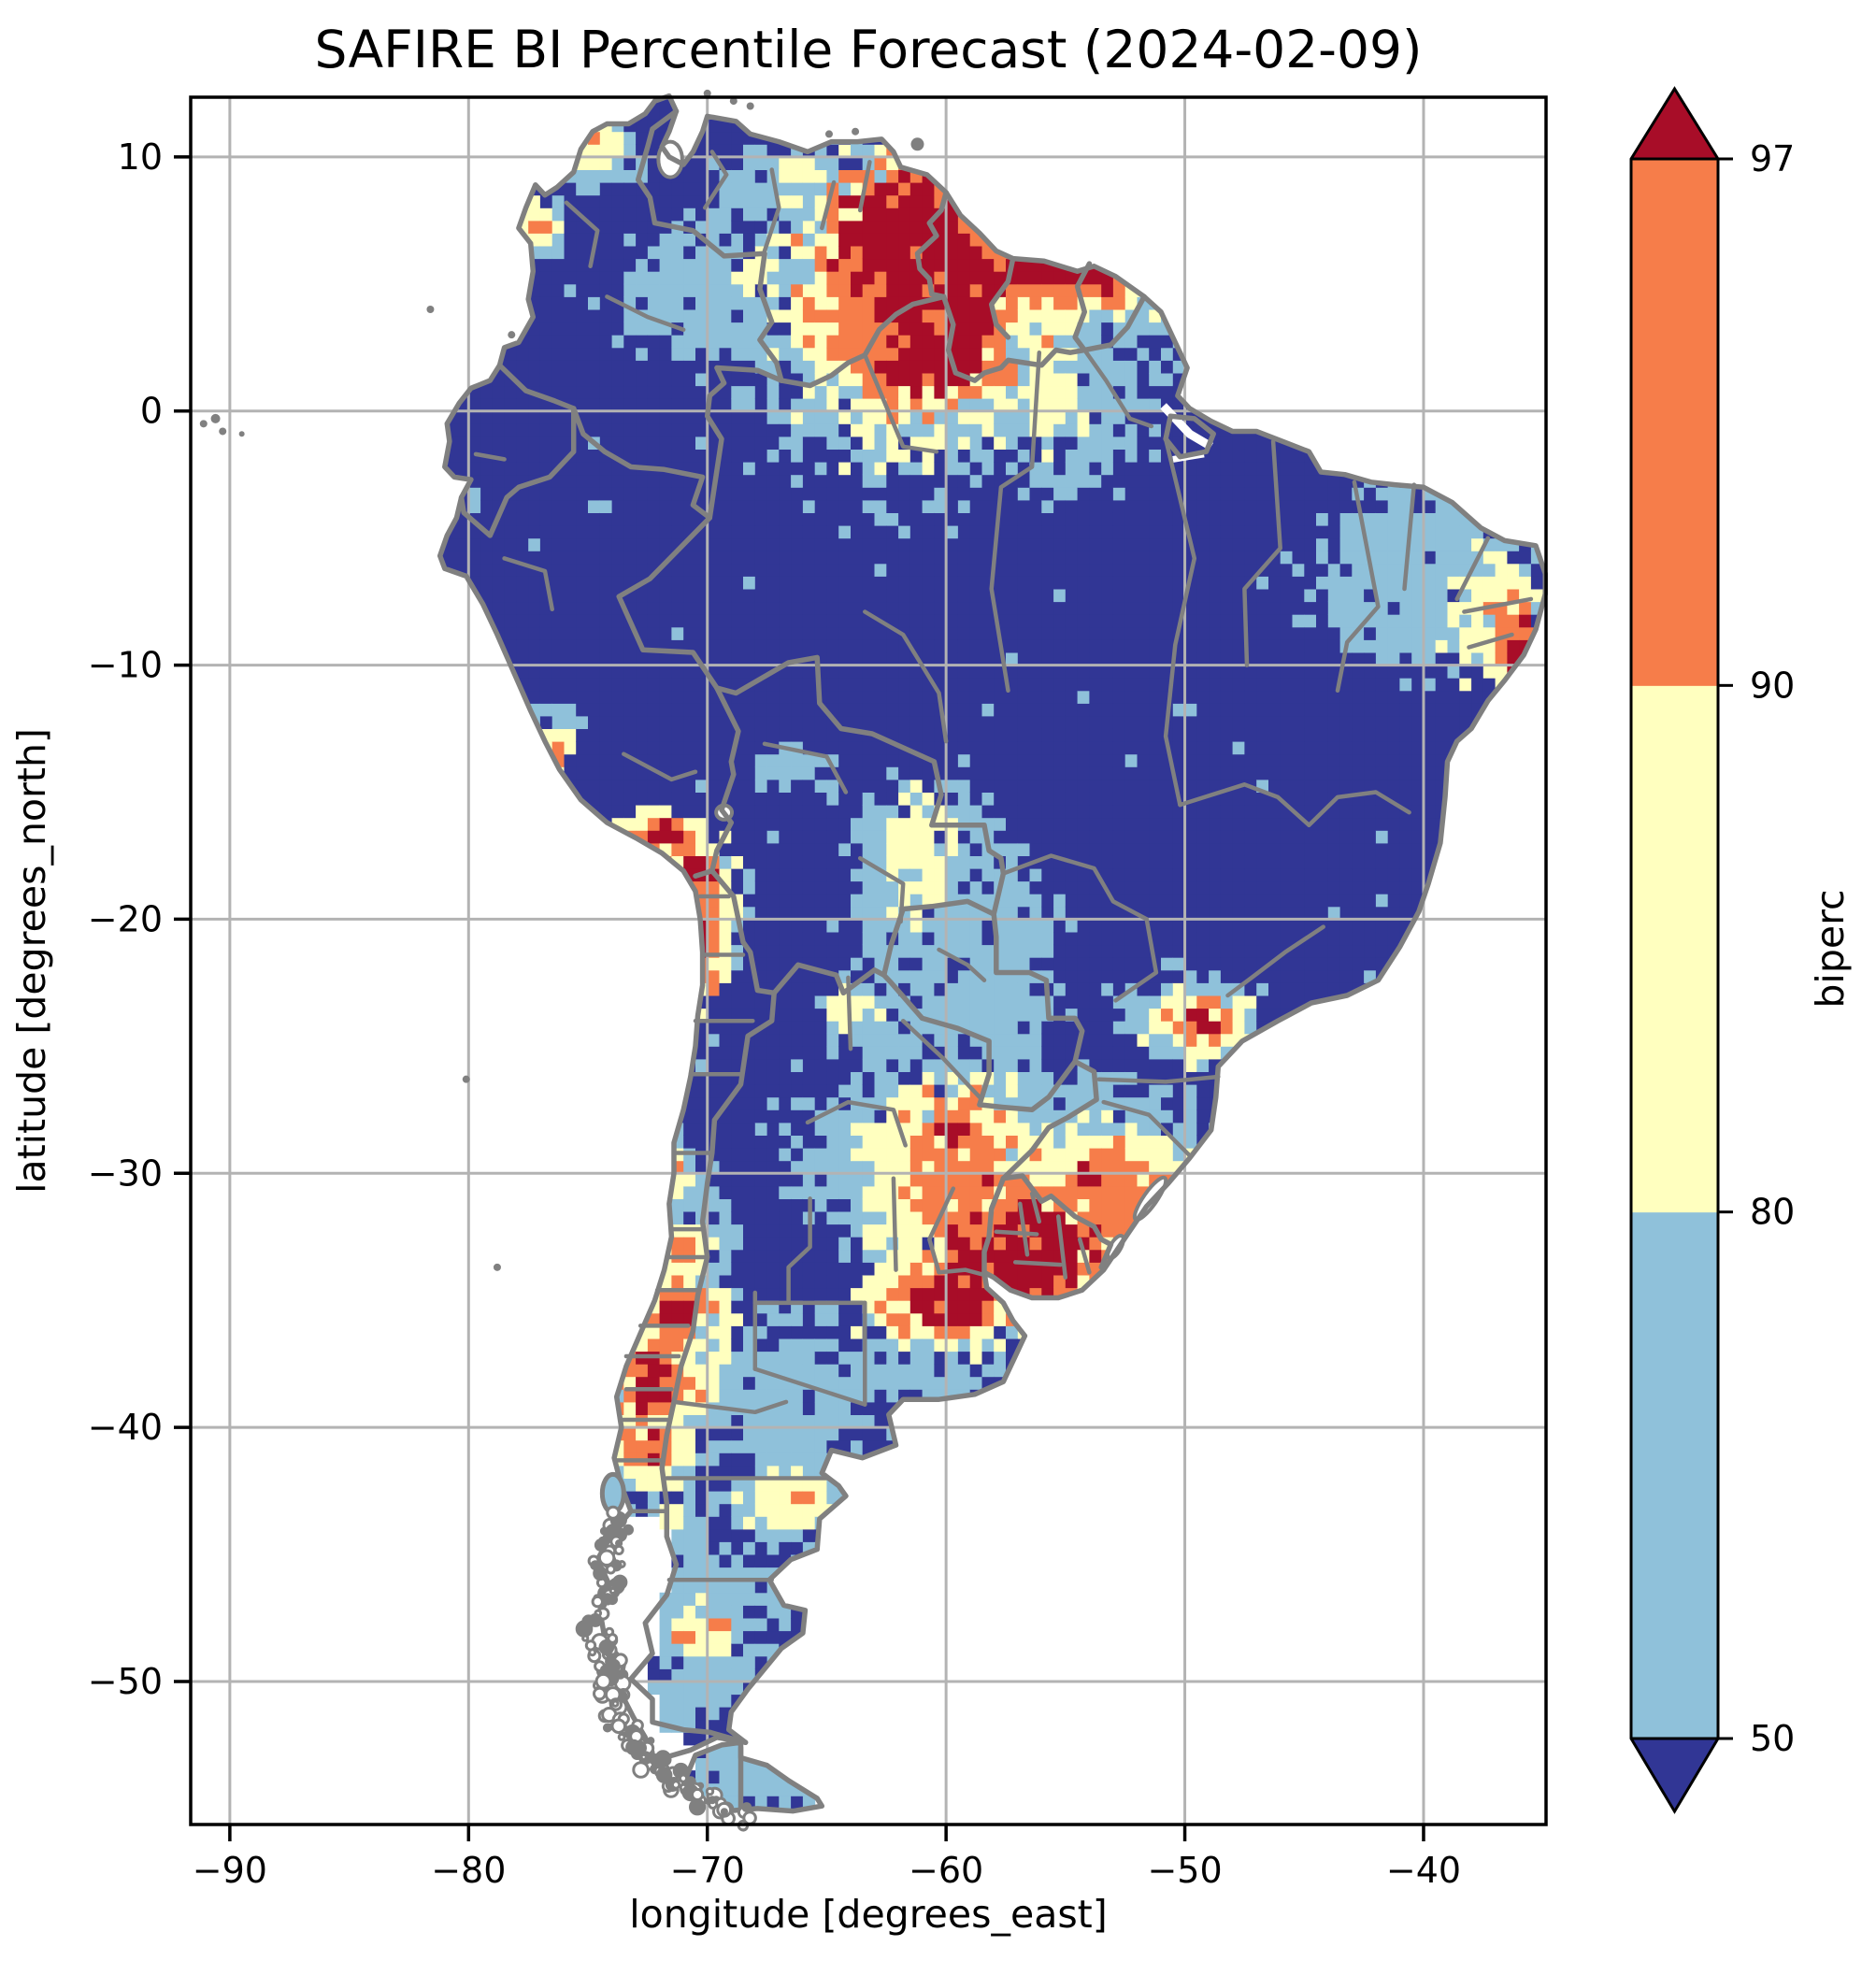 This screenshot has height=1975, width=1876. Describe the element at coordinates (126, 1681) in the screenshot. I see `y-tick-label: −50` at that location.